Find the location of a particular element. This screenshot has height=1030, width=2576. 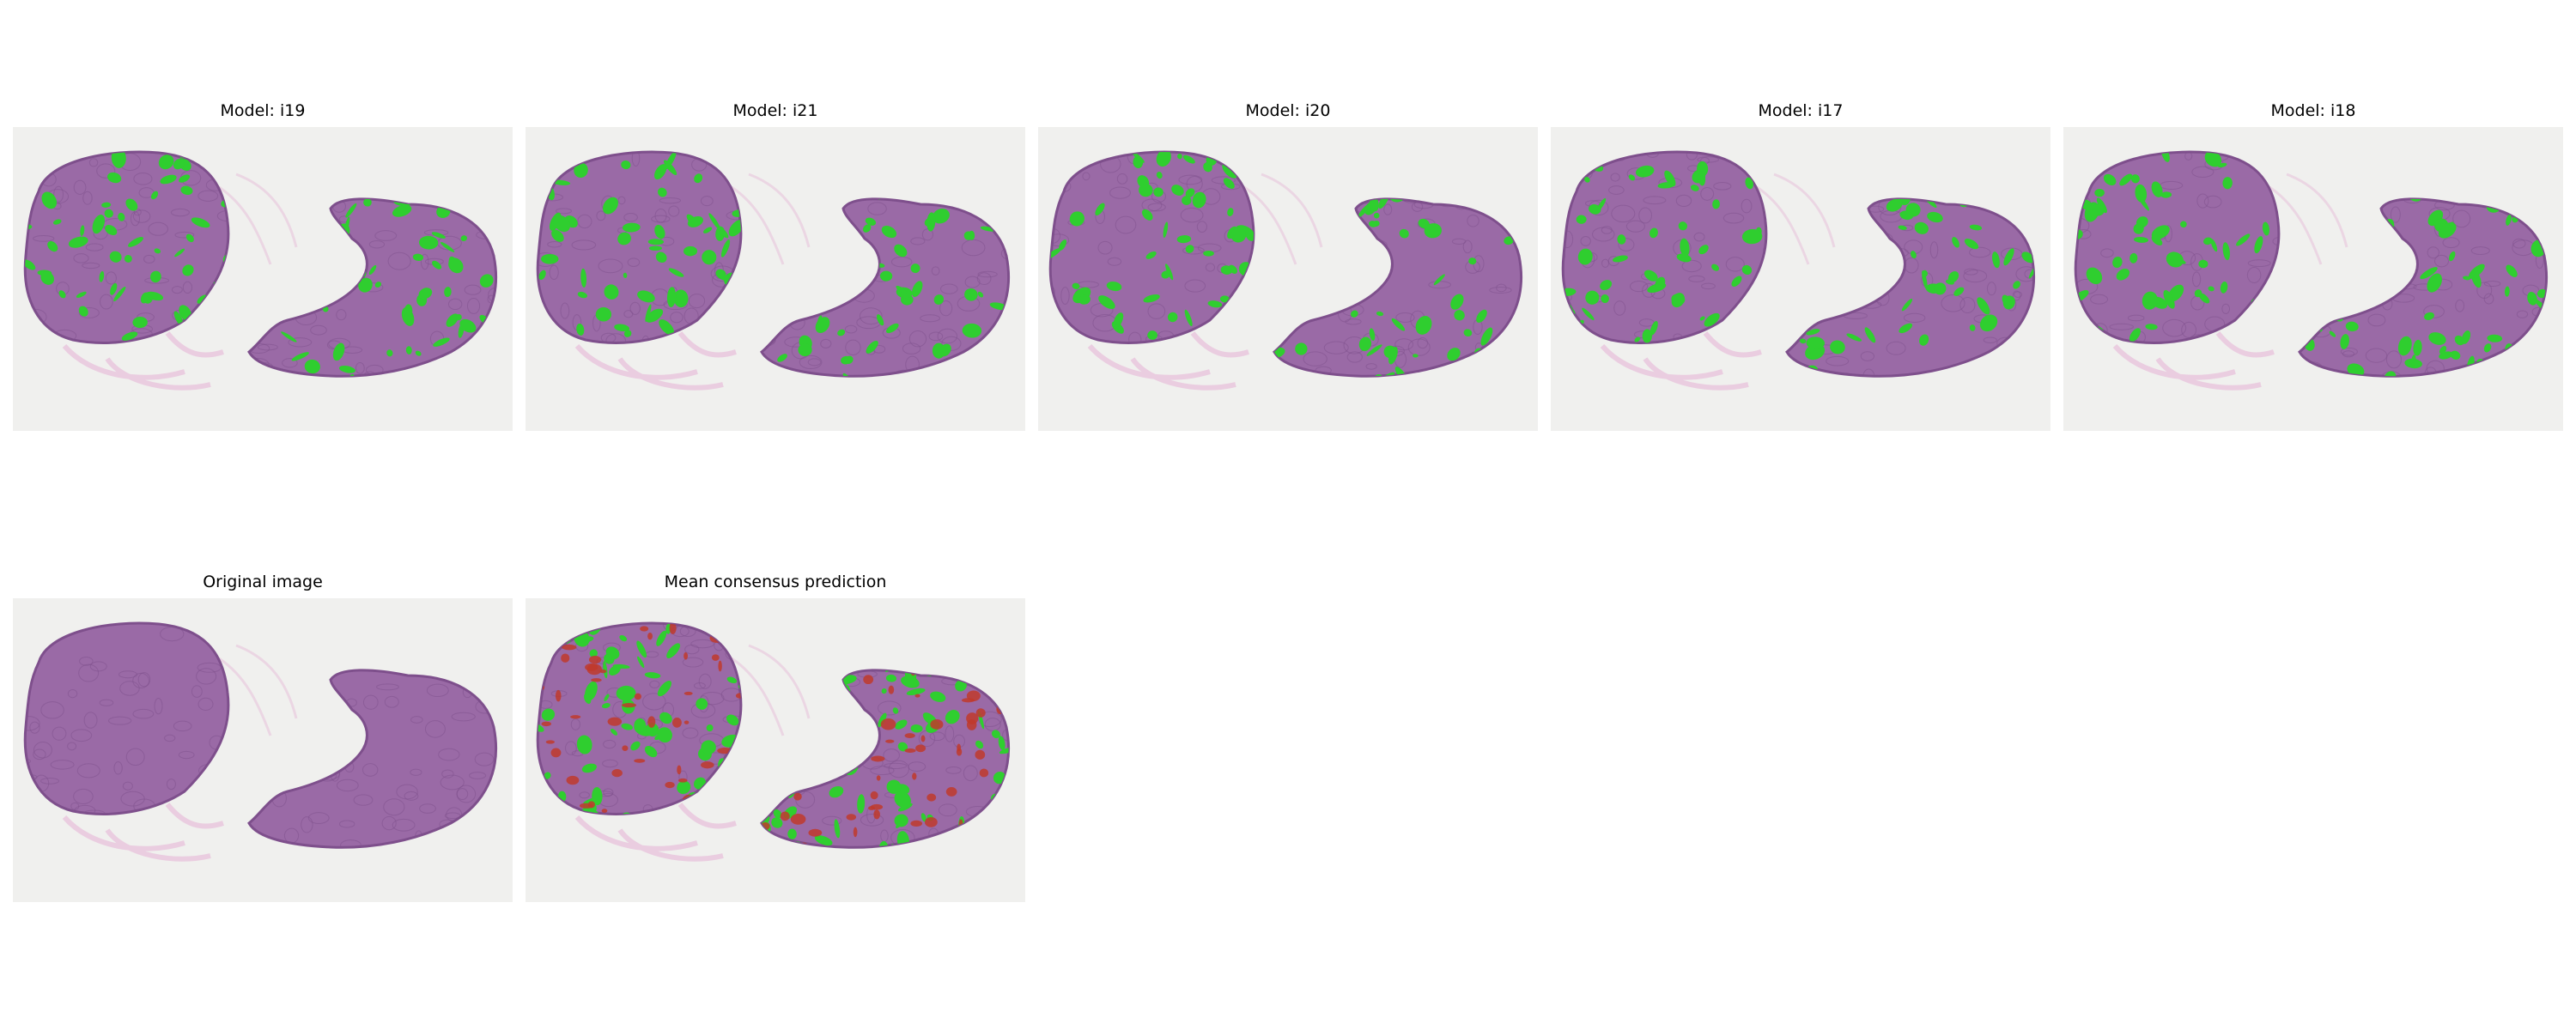

panel-title: Model: i20 is located at coordinates (1288, 110).